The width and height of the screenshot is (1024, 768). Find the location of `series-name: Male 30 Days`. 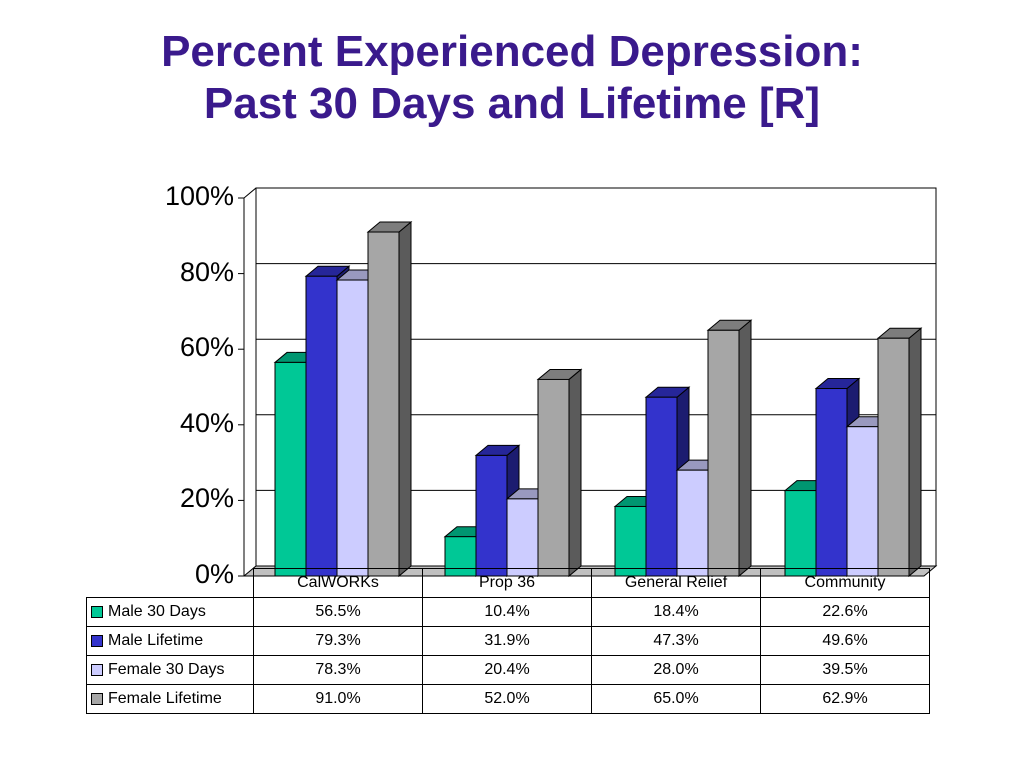

series-name: Male 30 Days is located at coordinates (157, 611).